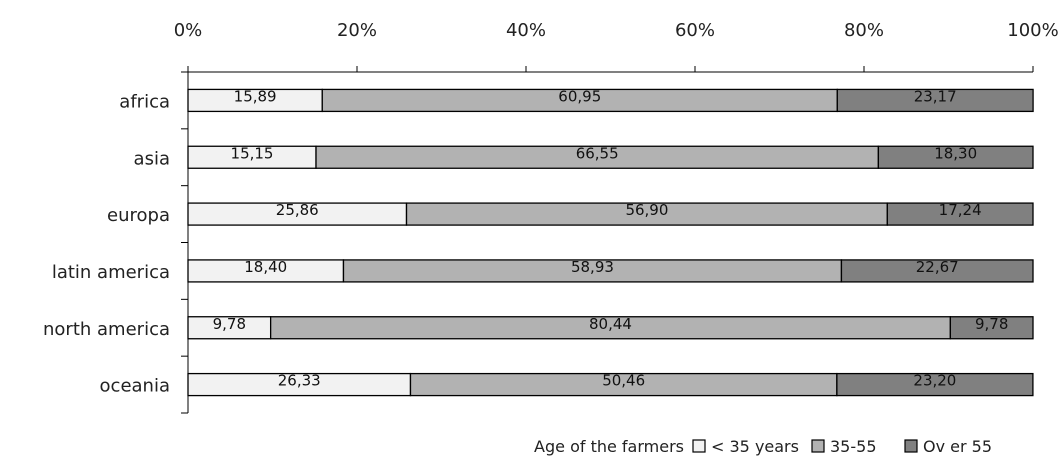 This screenshot has width=1063, height=462. I want to click on legend-title: Age of the farmers, so click(609, 446).